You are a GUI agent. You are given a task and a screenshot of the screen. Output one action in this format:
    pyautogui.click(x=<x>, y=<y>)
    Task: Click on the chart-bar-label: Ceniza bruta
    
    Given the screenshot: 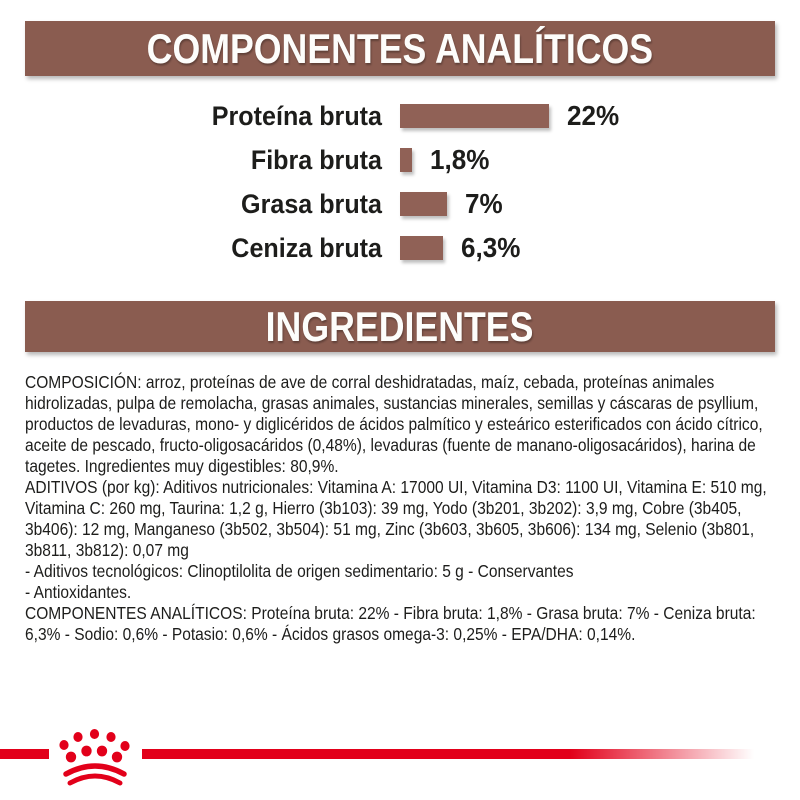 What is the action you would take?
    pyautogui.click(x=306, y=248)
    